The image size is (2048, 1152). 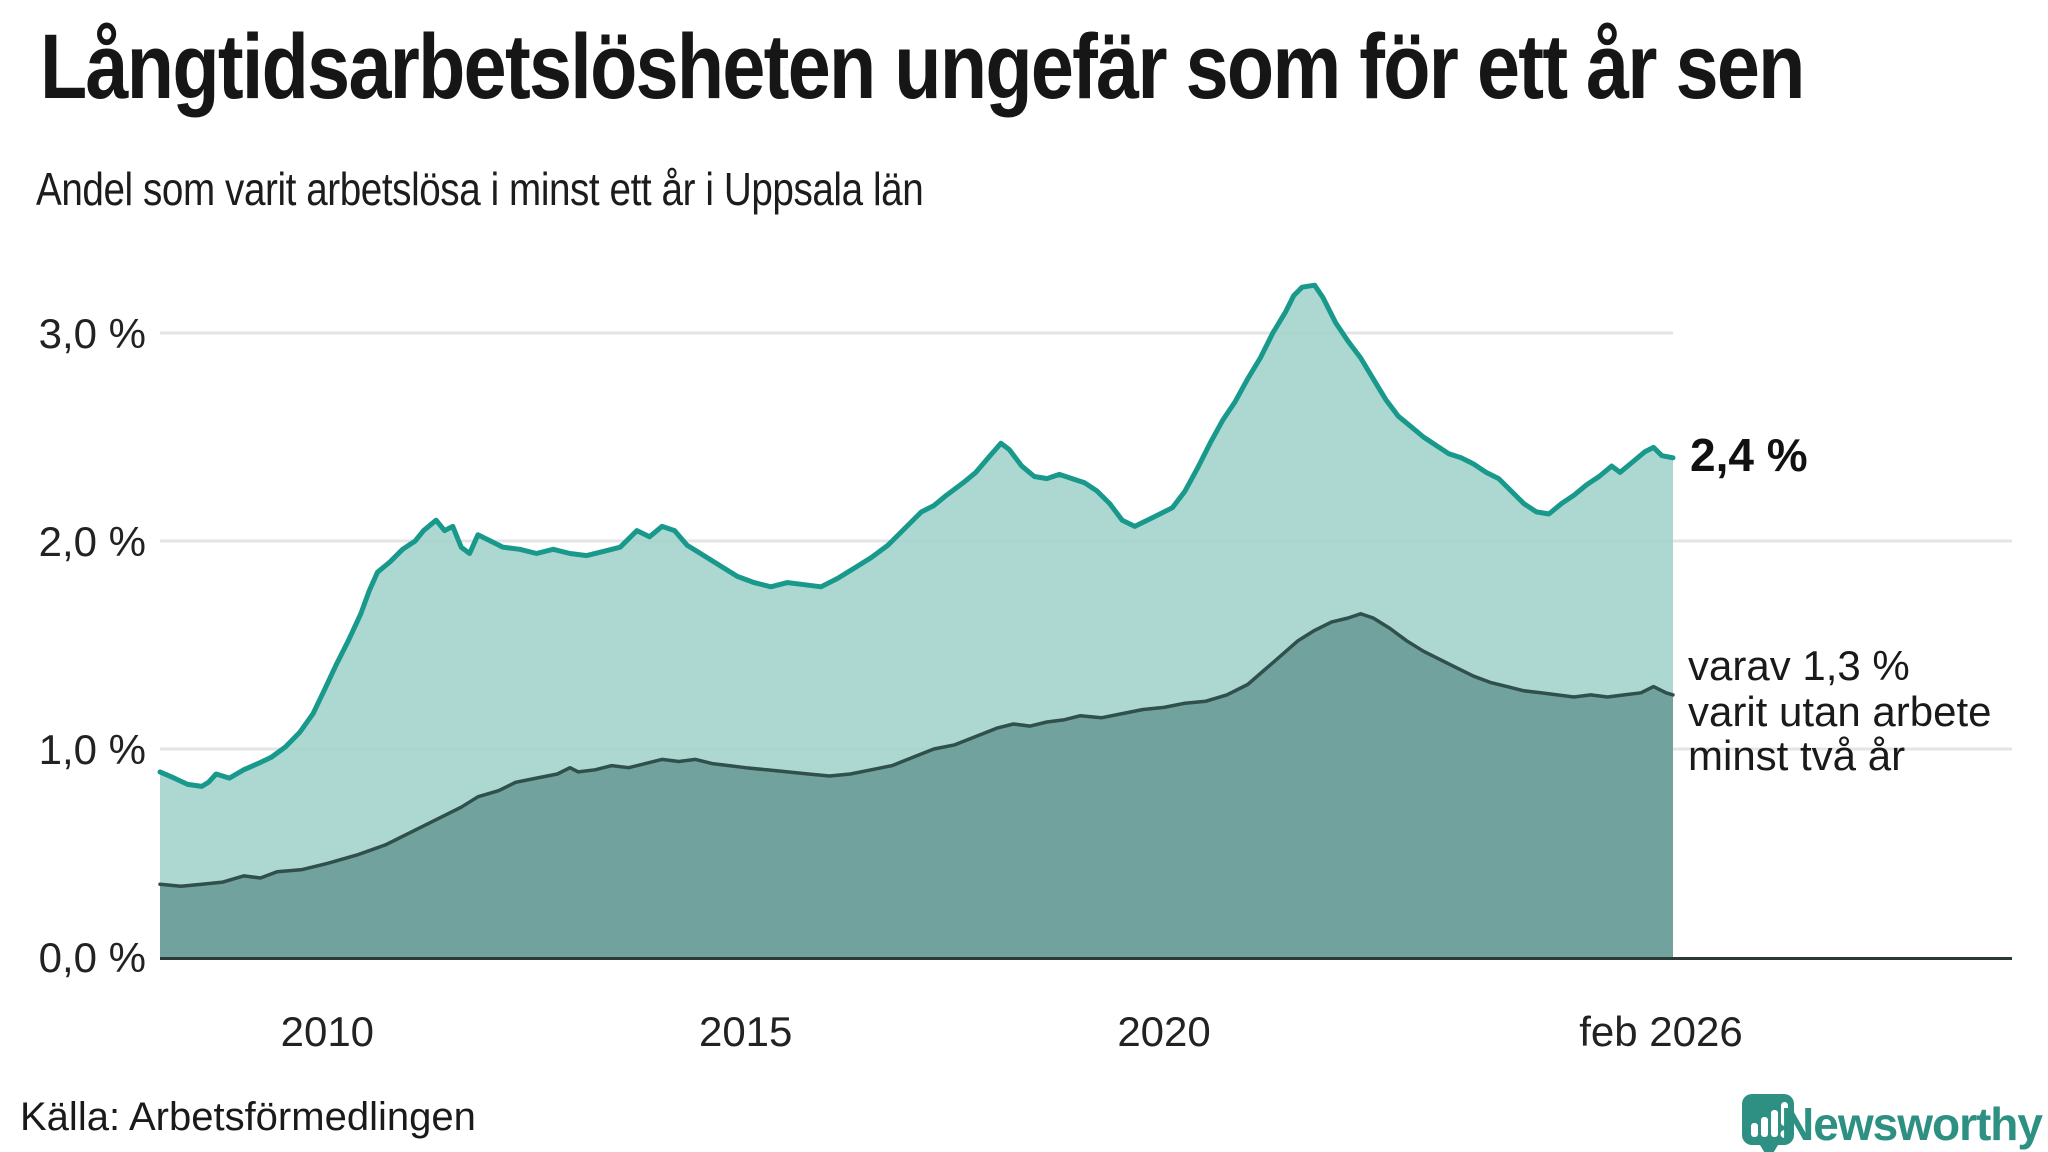 What do you see at coordinates (1784, 1114) in the screenshot?
I see `exclamation-icon` at bounding box center [1784, 1114].